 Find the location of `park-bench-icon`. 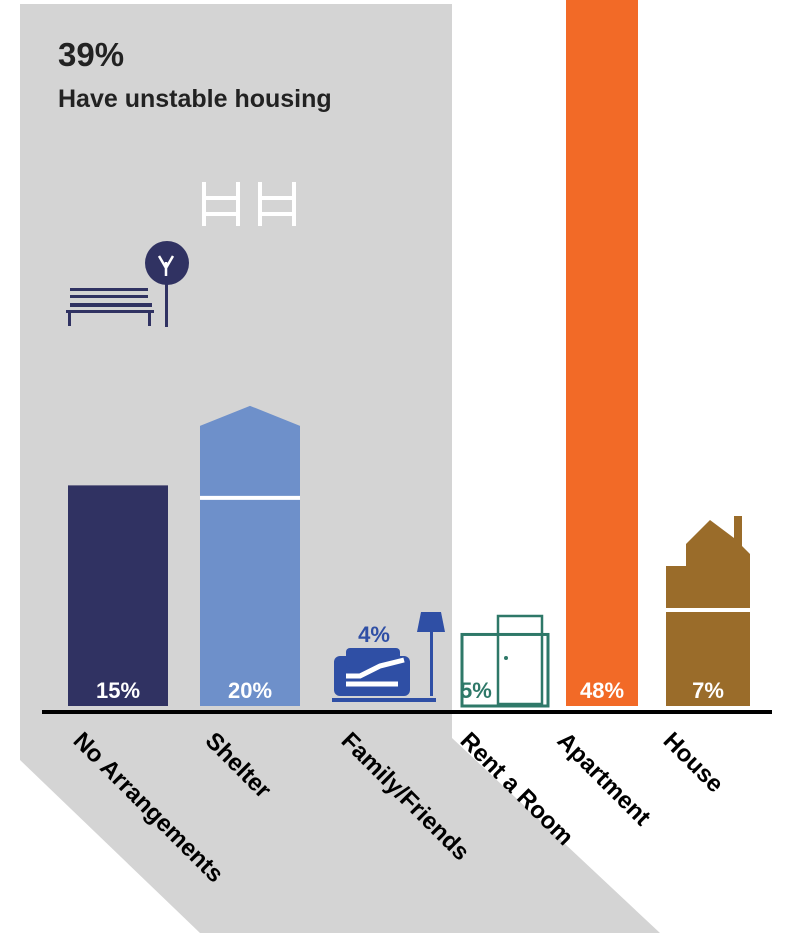

park-bench-icon is located at coordinates (127, 284).